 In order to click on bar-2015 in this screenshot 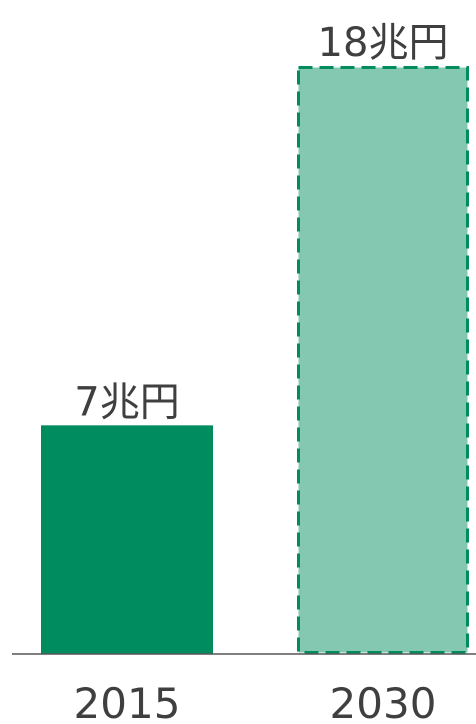, I will do `click(127, 539)`.